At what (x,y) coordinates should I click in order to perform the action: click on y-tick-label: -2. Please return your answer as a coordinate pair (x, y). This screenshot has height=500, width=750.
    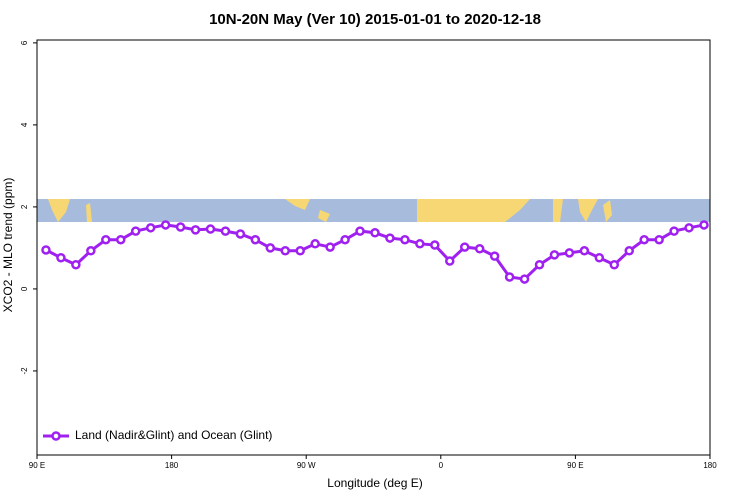
    Looking at the image, I should click on (24, 371).